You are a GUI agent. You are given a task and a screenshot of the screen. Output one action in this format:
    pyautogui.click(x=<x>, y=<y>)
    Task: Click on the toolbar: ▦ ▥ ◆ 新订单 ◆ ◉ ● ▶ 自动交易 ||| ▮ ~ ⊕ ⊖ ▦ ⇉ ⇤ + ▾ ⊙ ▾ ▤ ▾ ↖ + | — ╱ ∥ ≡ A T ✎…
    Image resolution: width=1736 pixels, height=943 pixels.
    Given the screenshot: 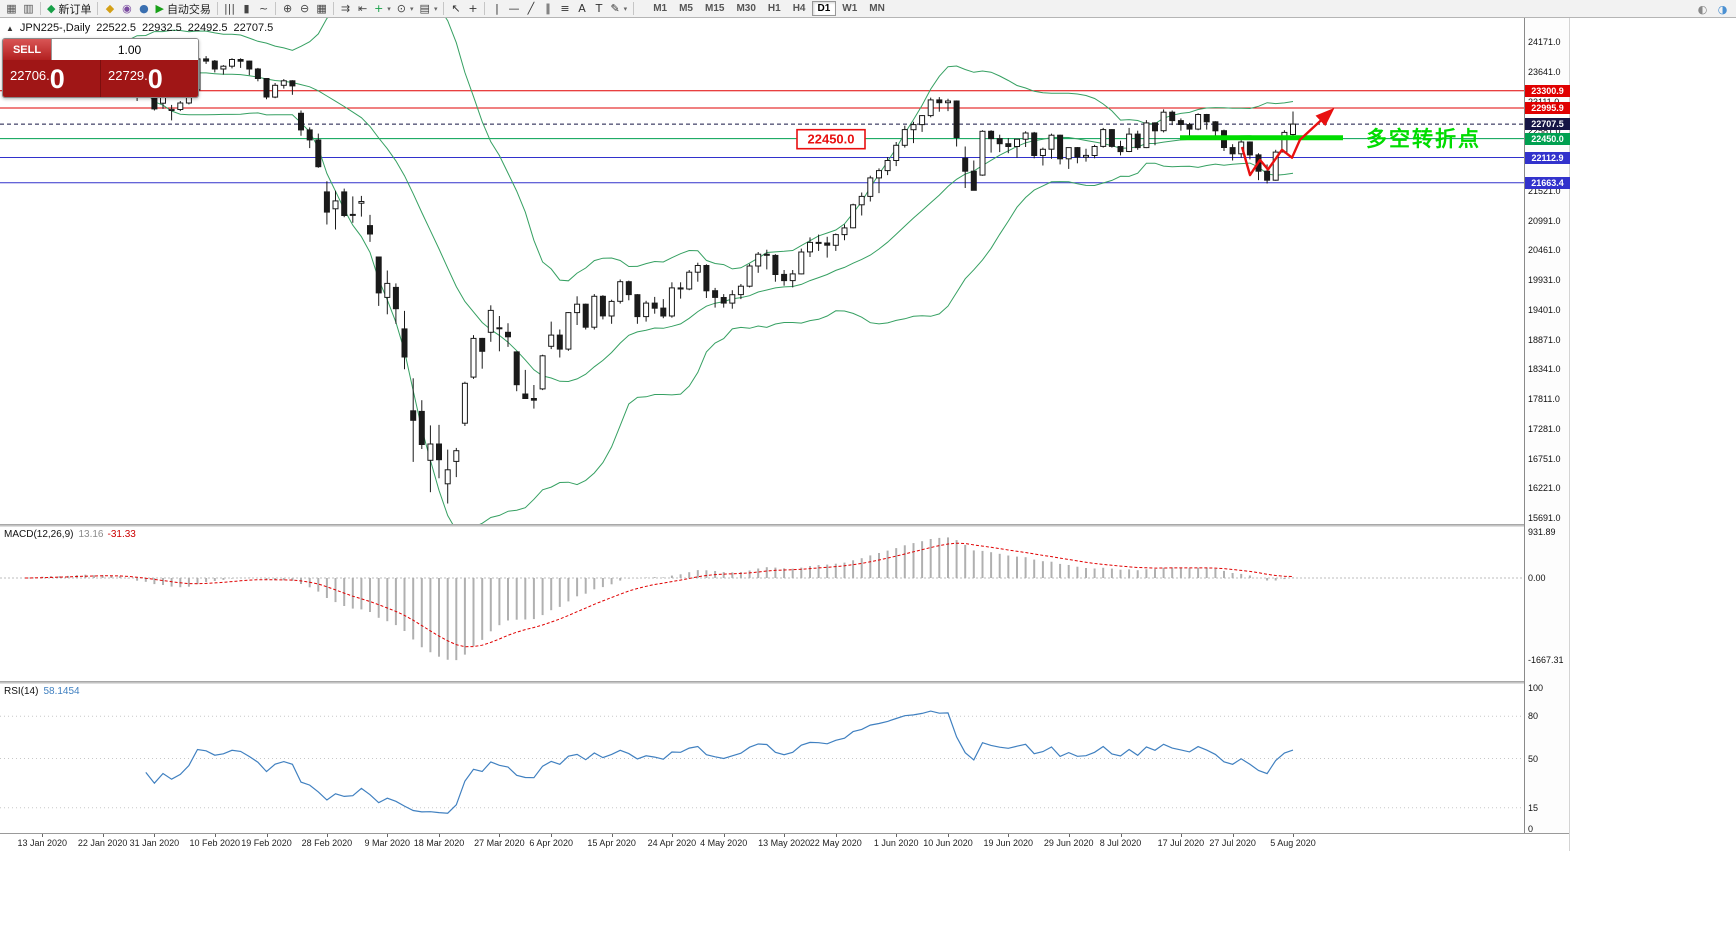 What is the action you would take?
    pyautogui.click(x=868, y=9)
    